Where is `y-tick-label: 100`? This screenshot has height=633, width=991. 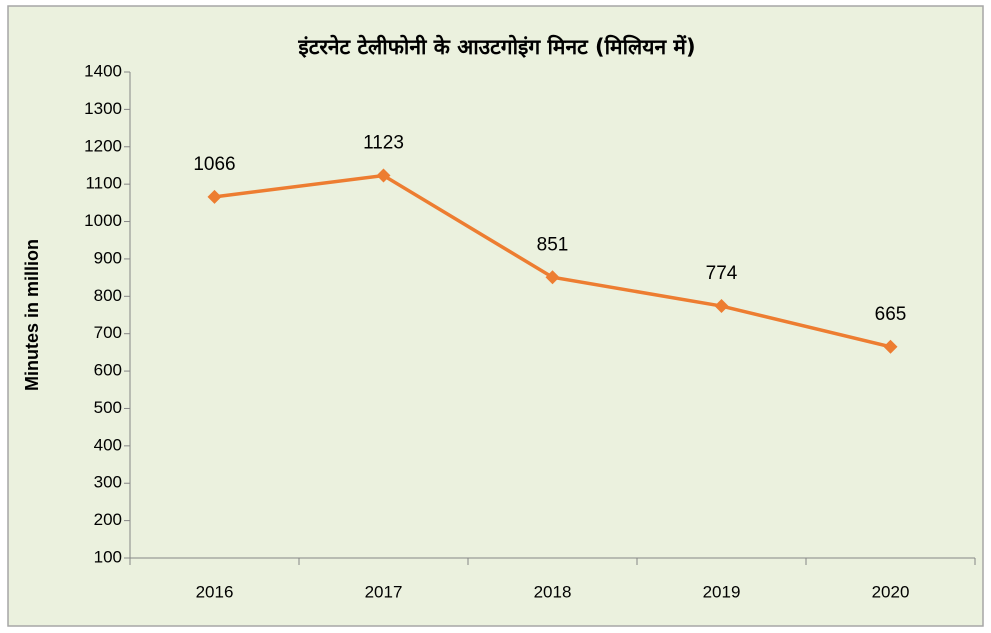 y-tick-label: 100 is located at coordinates (108, 556).